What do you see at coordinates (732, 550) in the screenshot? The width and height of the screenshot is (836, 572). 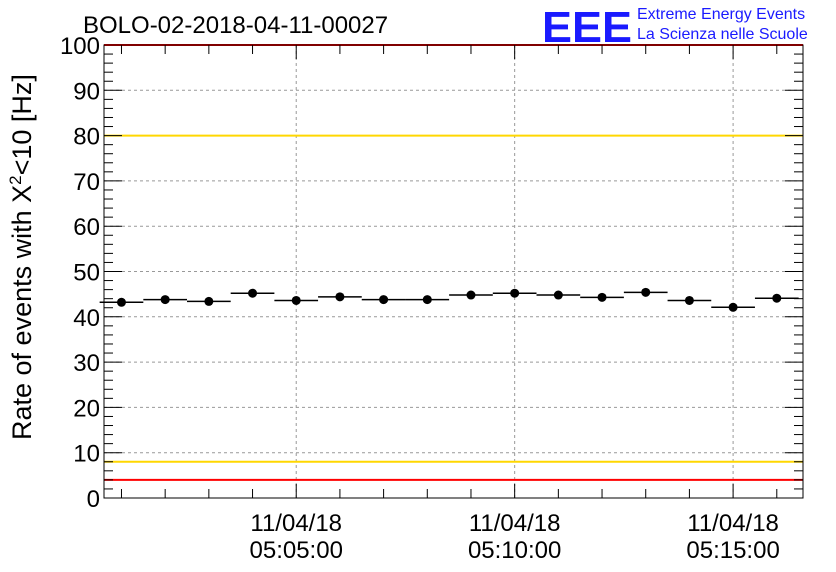 I see `x-tick-label-time: 05:15:00` at bounding box center [732, 550].